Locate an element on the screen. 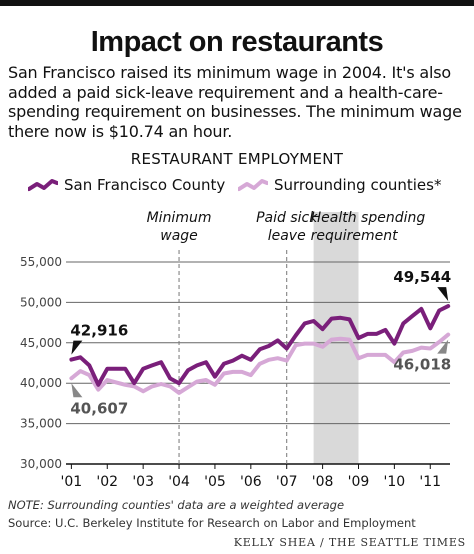 Image resolution: width=474 pixels, height=554 pixels. legend-swatch-sf is located at coordinates (43, 185).